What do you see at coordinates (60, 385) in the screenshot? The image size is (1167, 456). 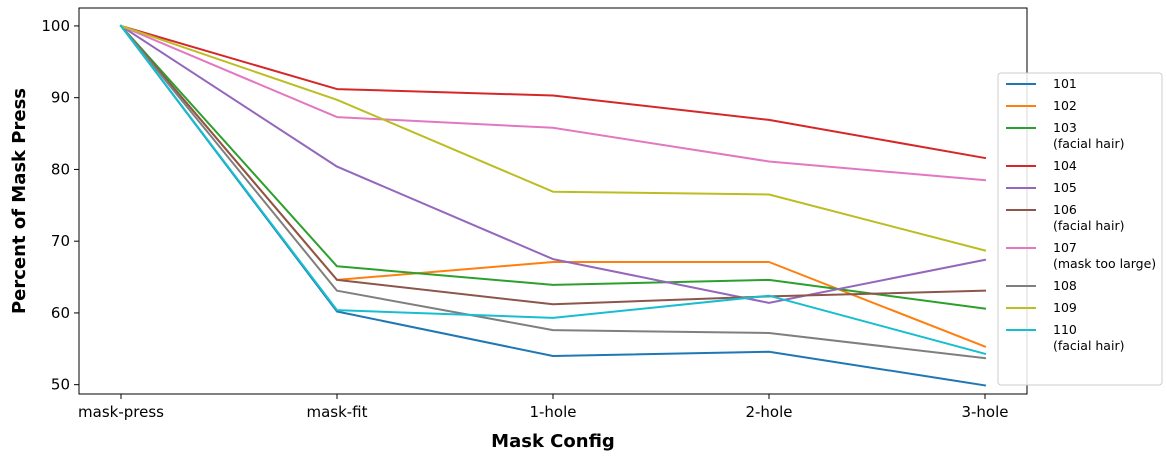 I see `y-tick-label: 50` at bounding box center [60, 385].